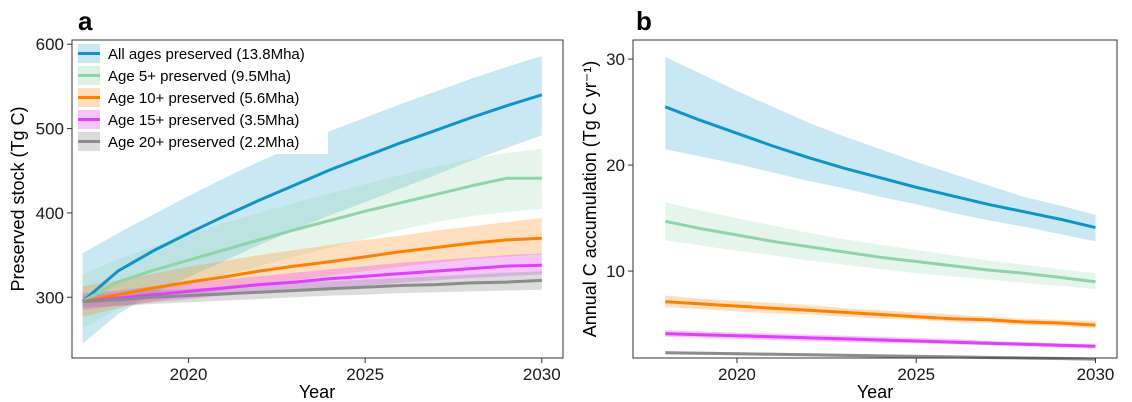 The width and height of the screenshot is (1132, 402). I want to click on panel-a-letter: a, so click(85, 21).